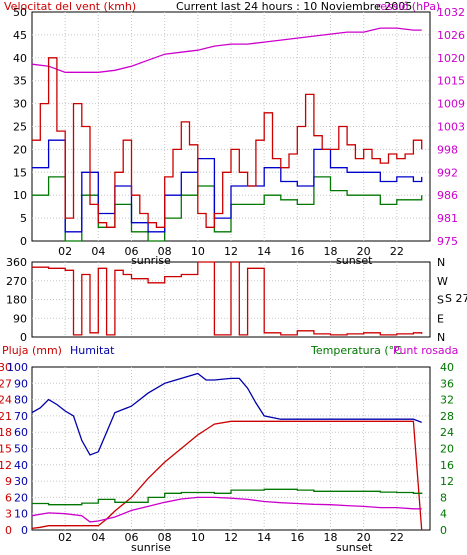  Describe the element at coordinates (8, 530) in the screenshot. I see `rain-tick-label: 0` at that location.